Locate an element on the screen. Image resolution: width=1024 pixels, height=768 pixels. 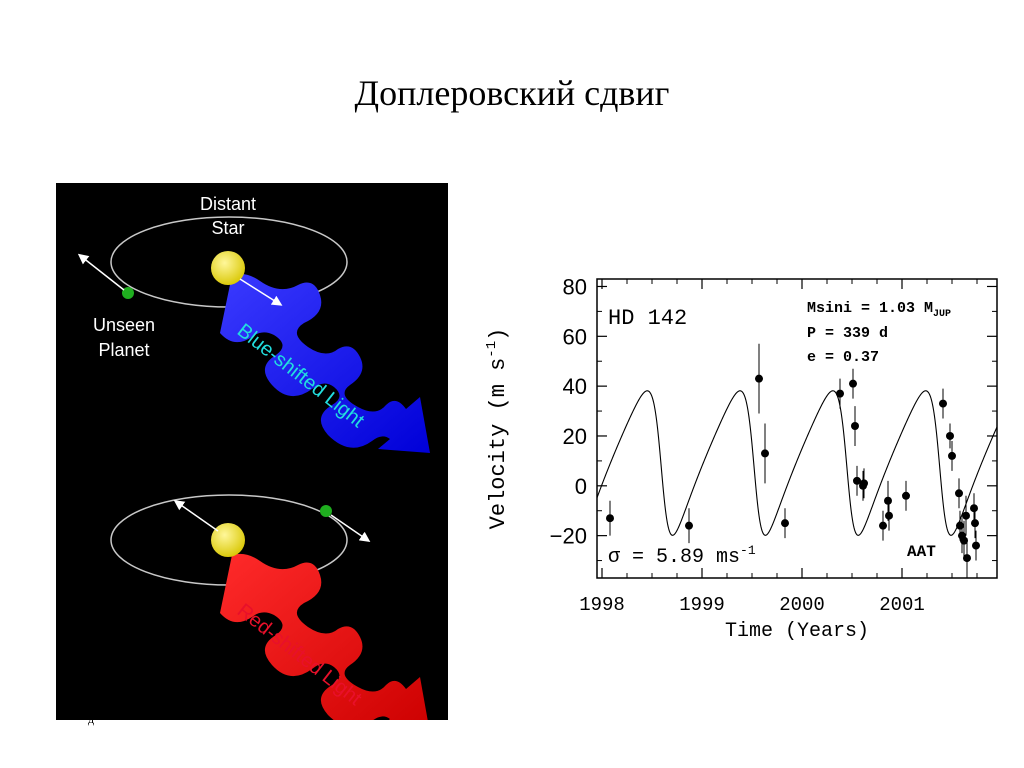
param-msini: Msini = 1.03 MJUP is located at coordinates (879, 310).